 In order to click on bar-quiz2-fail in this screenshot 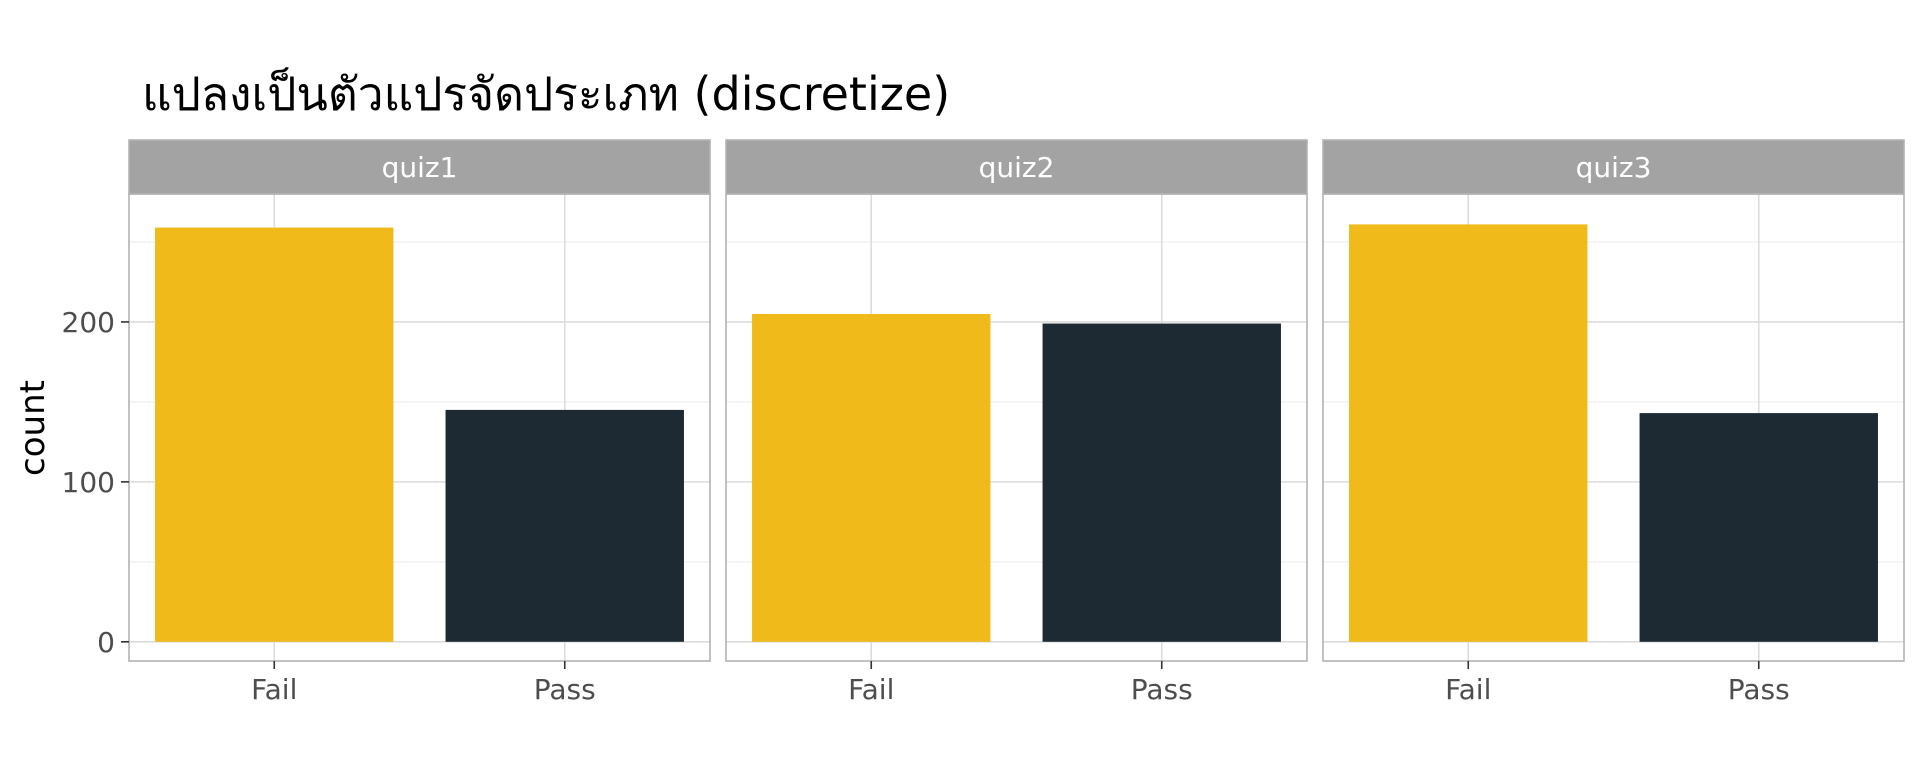, I will do `click(871, 477)`.